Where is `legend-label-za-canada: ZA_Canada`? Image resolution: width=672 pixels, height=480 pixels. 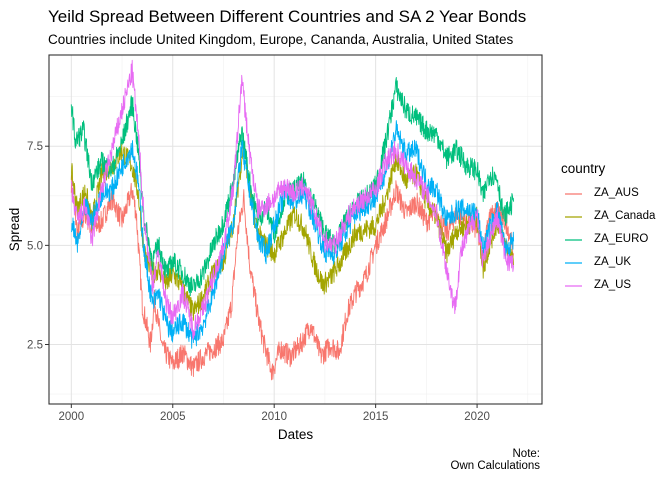
legend-label-za-canada: ZA_Canada is located at coordinates (625, 216).